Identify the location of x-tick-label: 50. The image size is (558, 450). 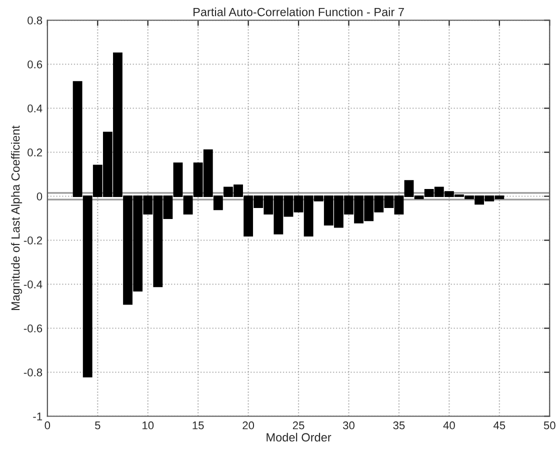
(550, 425).